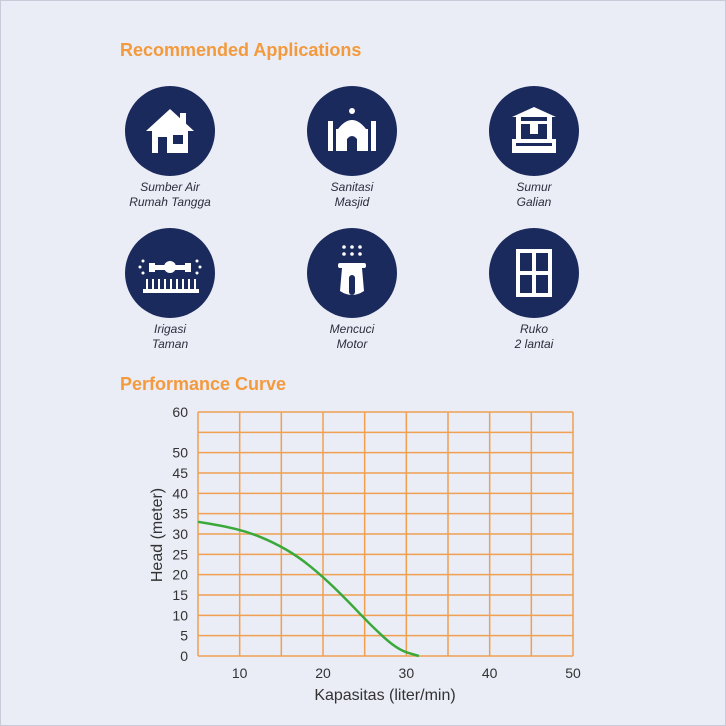 The height and width of the screenshot is (726, 726). What do you see at coordinates (490, 673) in the screenshot?
I see `x-tick-label: 40` at bounding box center [490, 673].